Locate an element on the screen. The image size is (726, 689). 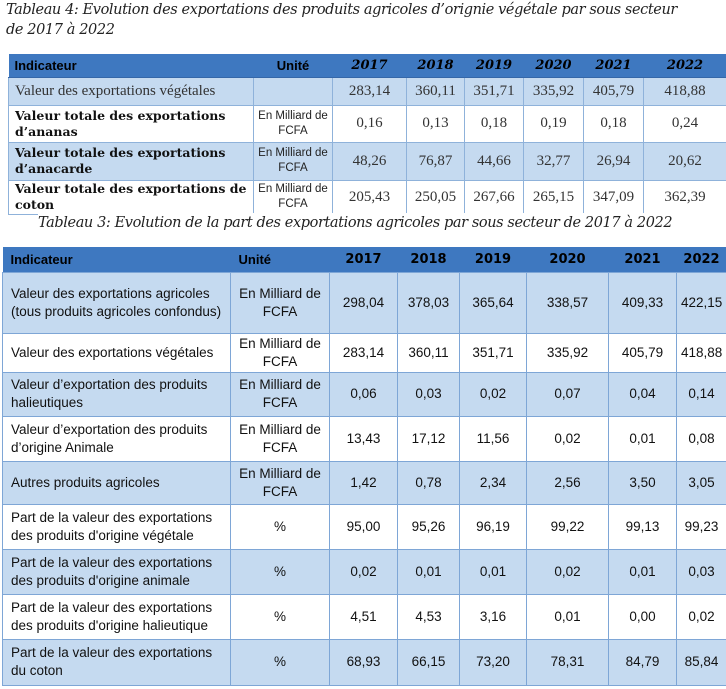
value-cell: 365,64 is located at coordinates (493, 302).